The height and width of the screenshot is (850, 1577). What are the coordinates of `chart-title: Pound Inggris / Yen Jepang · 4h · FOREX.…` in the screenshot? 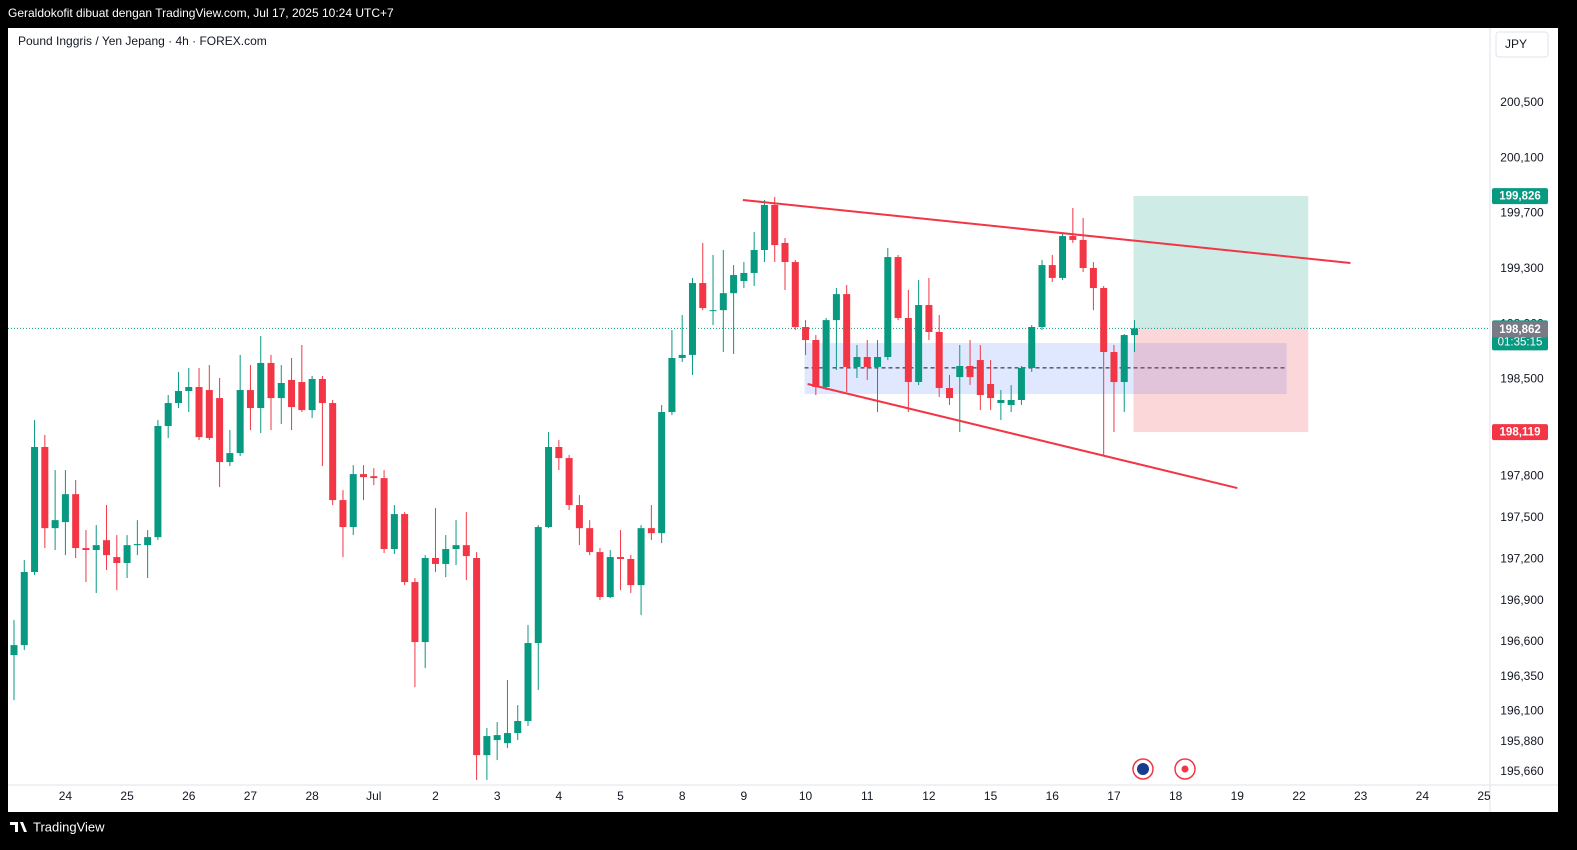 It's located at (142, 41).